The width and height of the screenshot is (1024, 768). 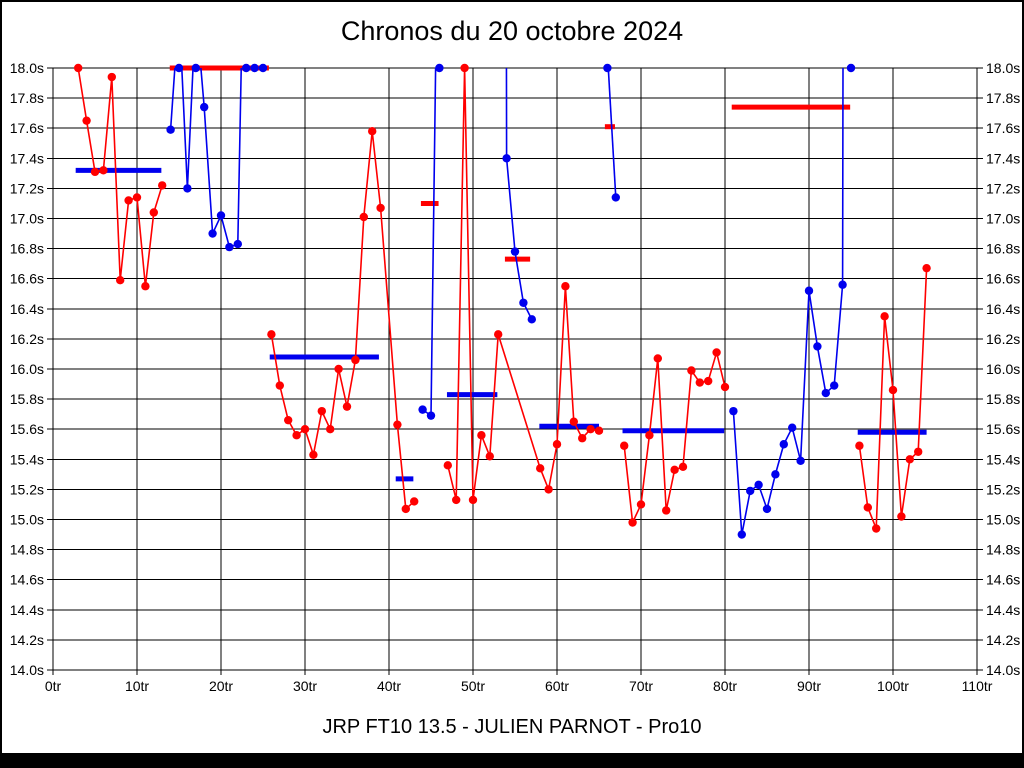 I want to click on chart-title: Chronos du 20 octobre 2024, so click(x=512, y=31).